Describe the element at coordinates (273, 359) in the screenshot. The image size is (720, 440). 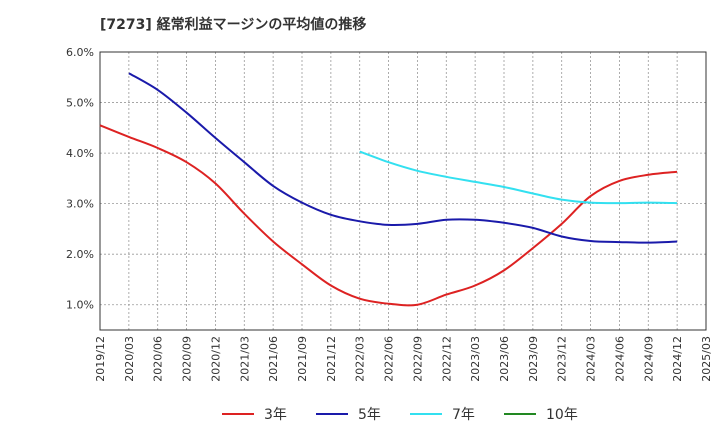
I see `x-tick-label: 2021/06` at that location.